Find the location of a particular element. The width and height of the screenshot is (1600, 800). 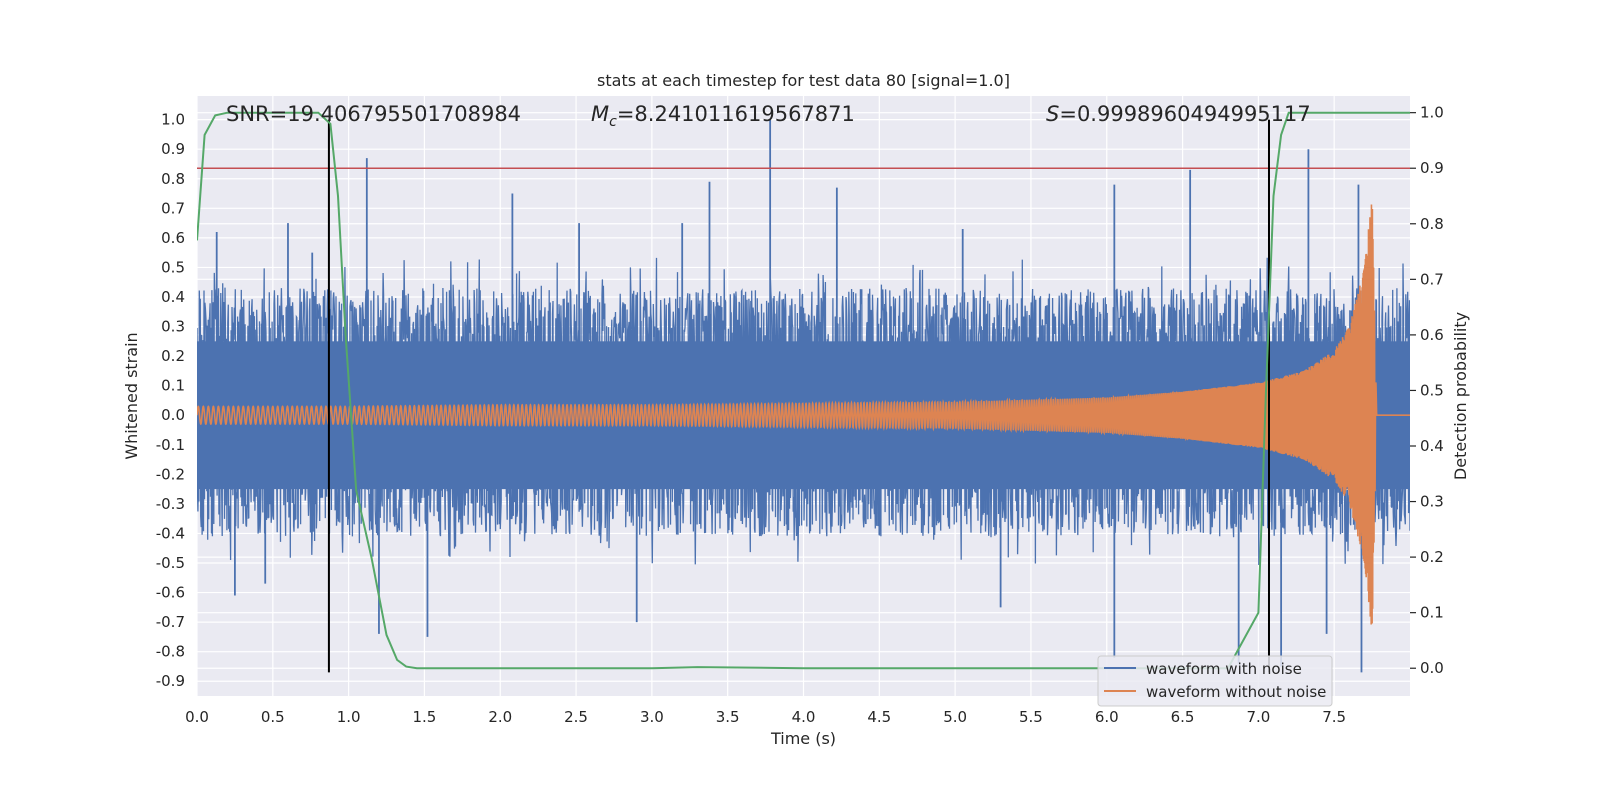

x-tick-label: 2.0 is located at coordinates (500, 717).